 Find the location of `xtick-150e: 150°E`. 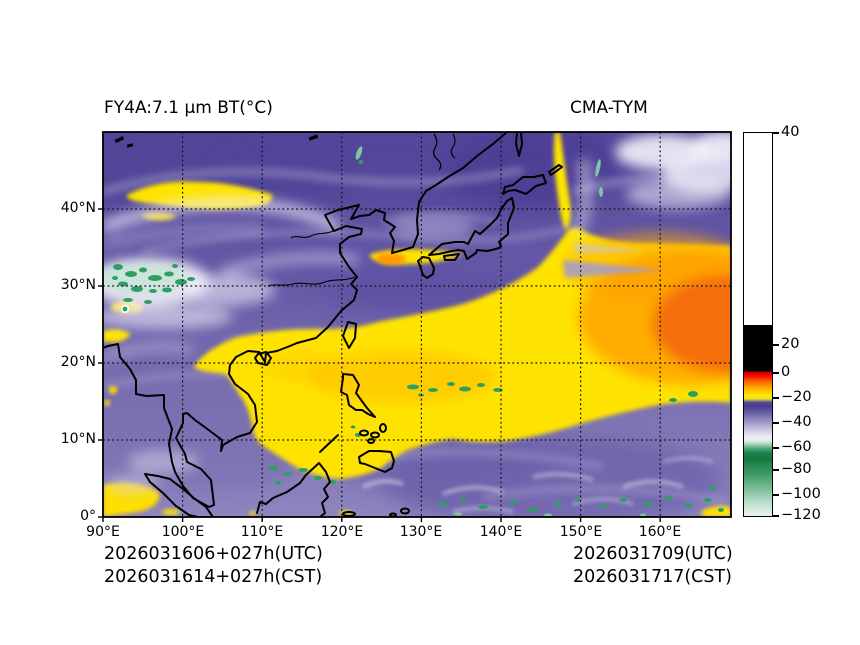

xtick-150e: 150°E is located at coordinates (581, 532).